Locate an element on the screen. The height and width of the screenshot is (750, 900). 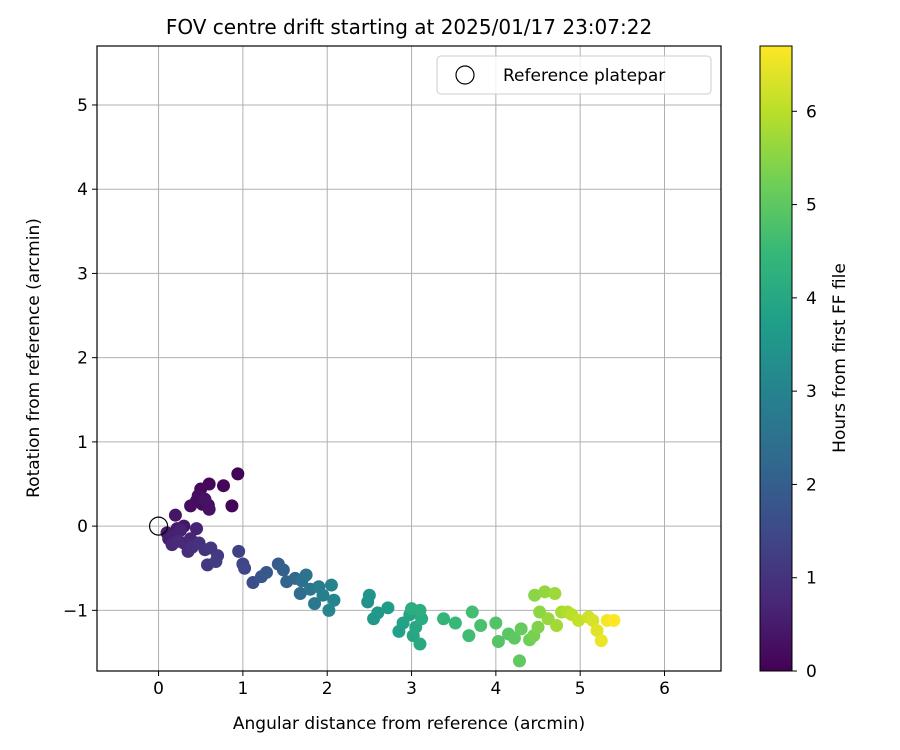
y-ticks: −1 0 1 2 3 4 5 is located at coordinates (80, 358).